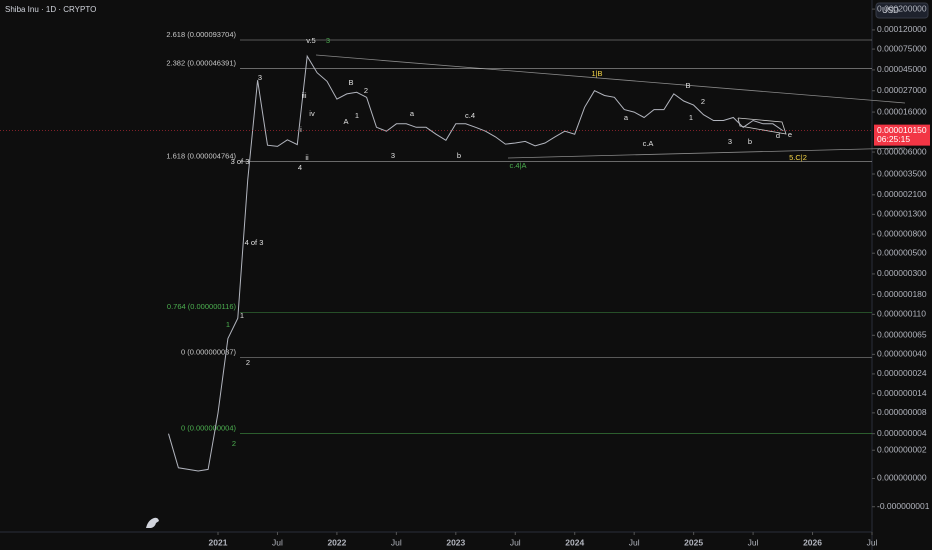 Image resolution: width=932 pixels, height=550 pixels. What do you see at coordinates (209, 351) in the screenshot?
I see `fib-label: 0 (0.000000037)` at bounding box center [209, 351].